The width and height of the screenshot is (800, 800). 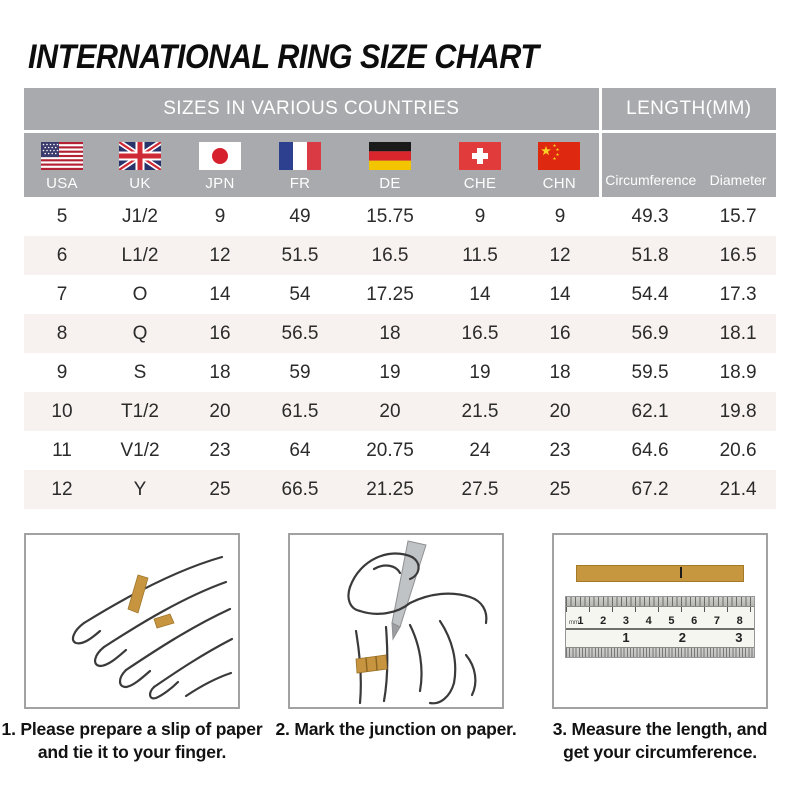 What do you see at coordinates (220, 489) in the screenshot?
I see `size-cell-jpn: 25` at bounding box center [220, 489].